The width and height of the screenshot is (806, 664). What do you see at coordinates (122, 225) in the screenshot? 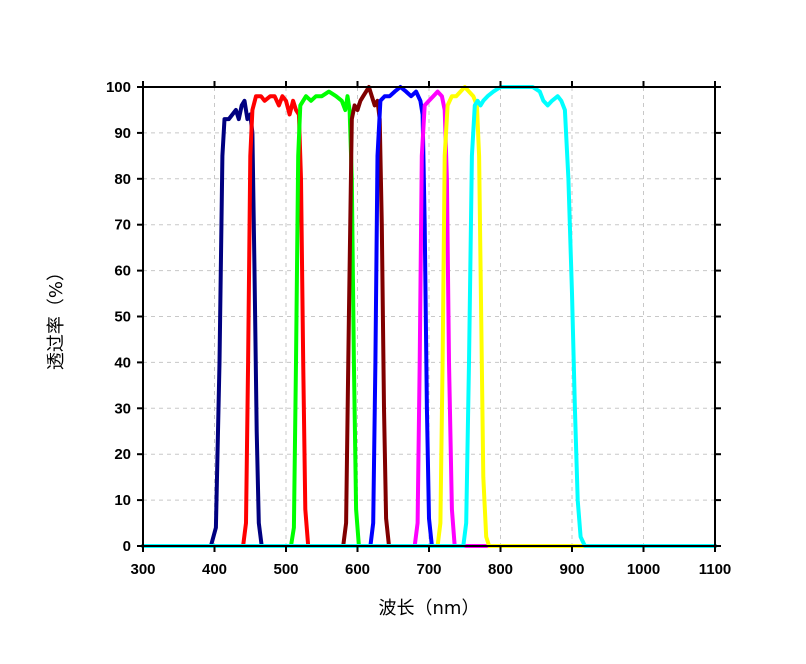
I see `y-tick-label: 70` at bounding box center [122, 225].